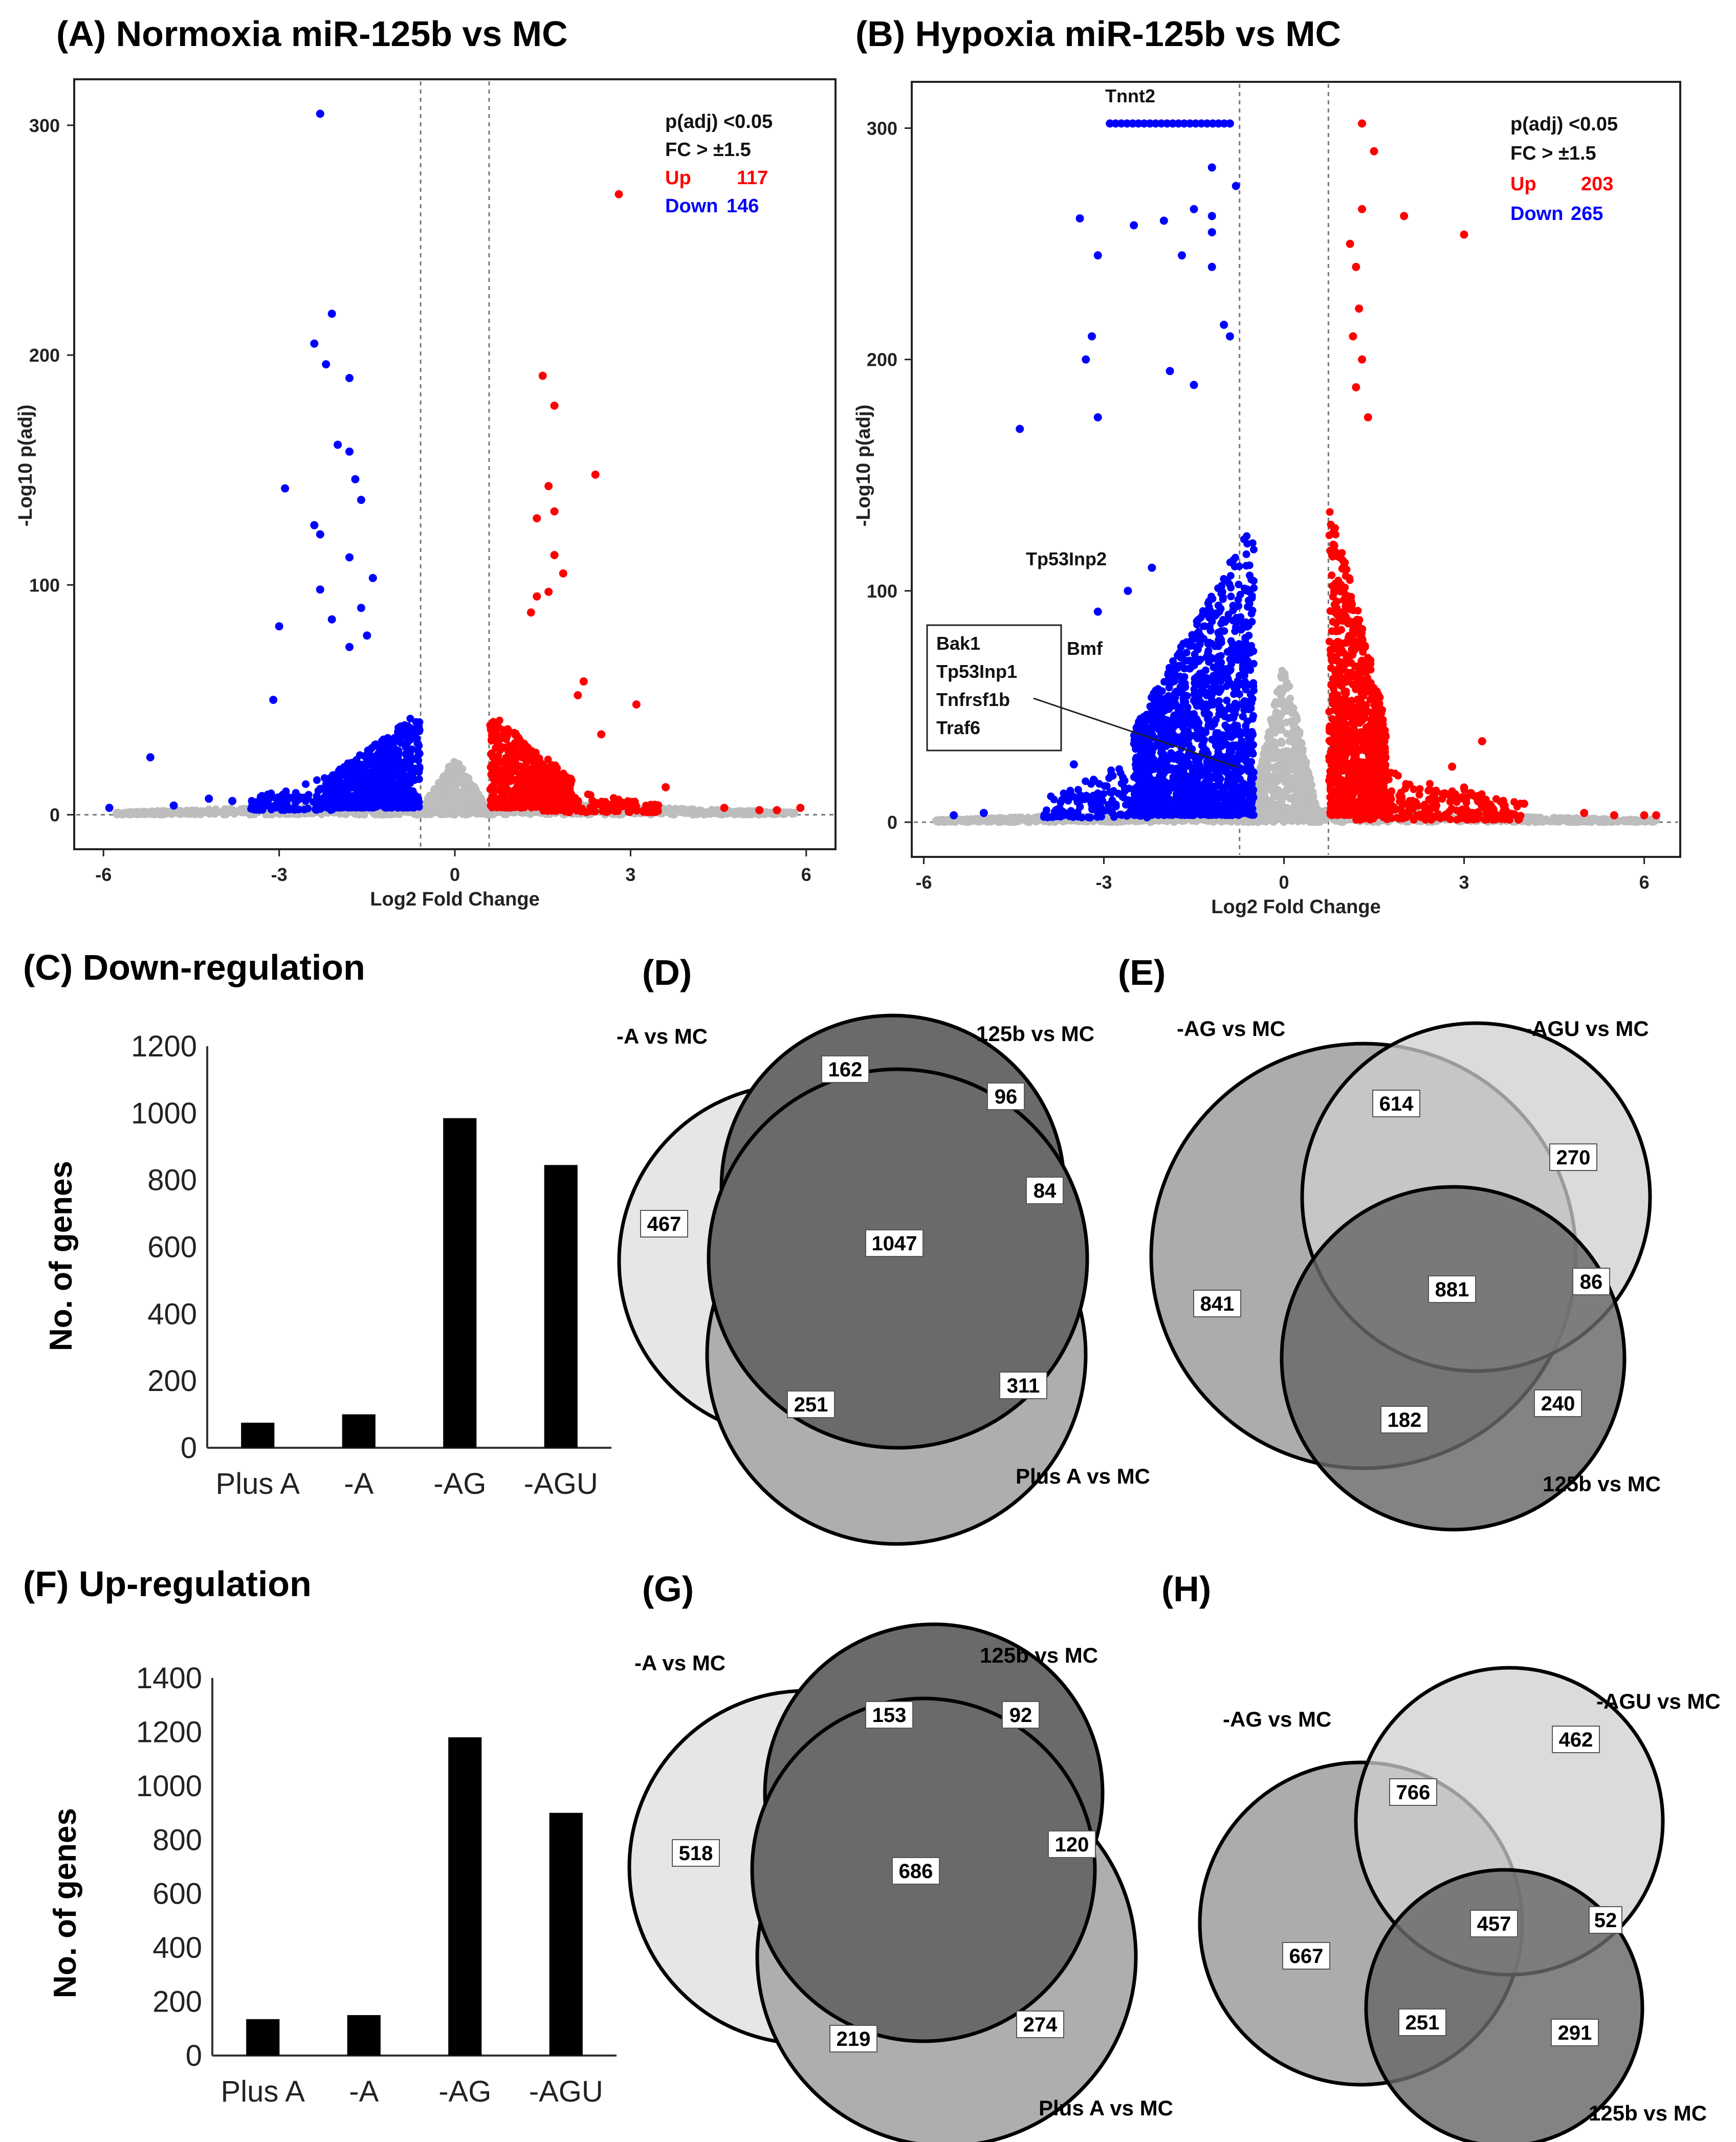  I want to click on y-tick-label: 300, so click(44, 125).